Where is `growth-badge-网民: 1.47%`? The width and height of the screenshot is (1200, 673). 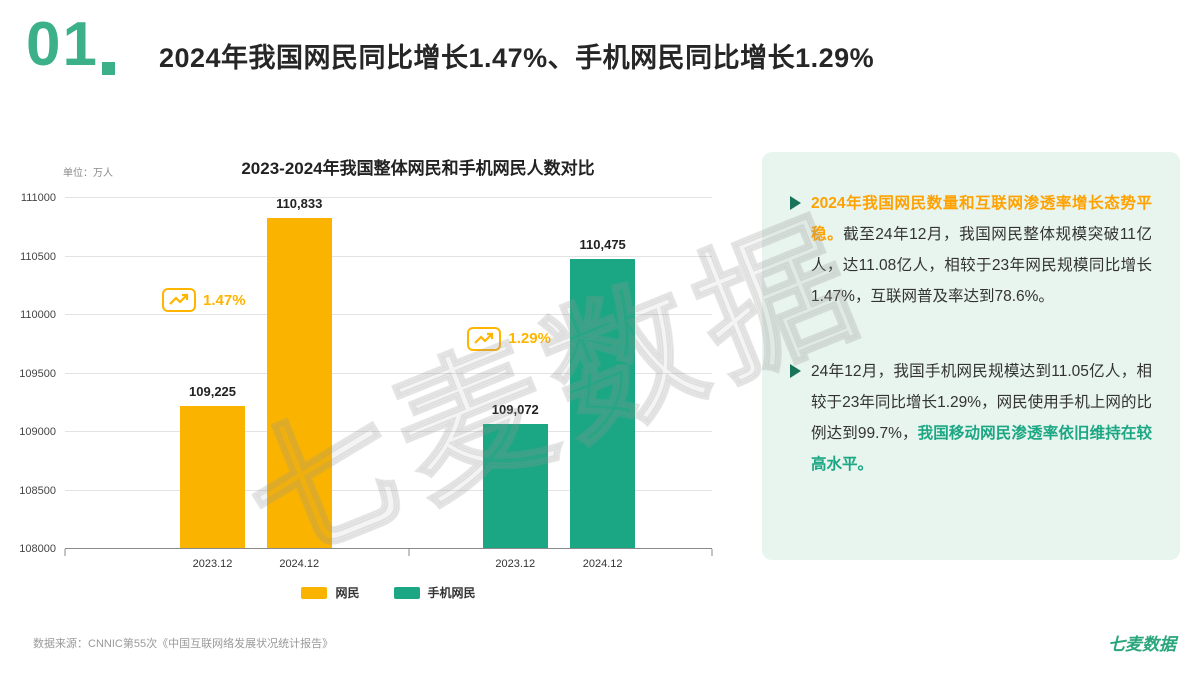 growth-badge-网民: 1.47% is located at coordinates (204, 300).